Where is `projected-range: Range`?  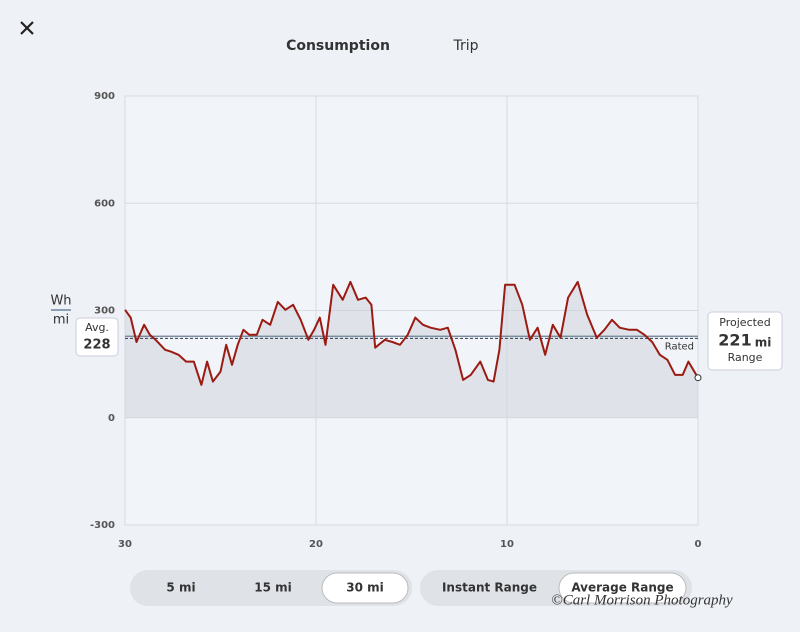 projected-range: Range is located at coordinates (745, 357).